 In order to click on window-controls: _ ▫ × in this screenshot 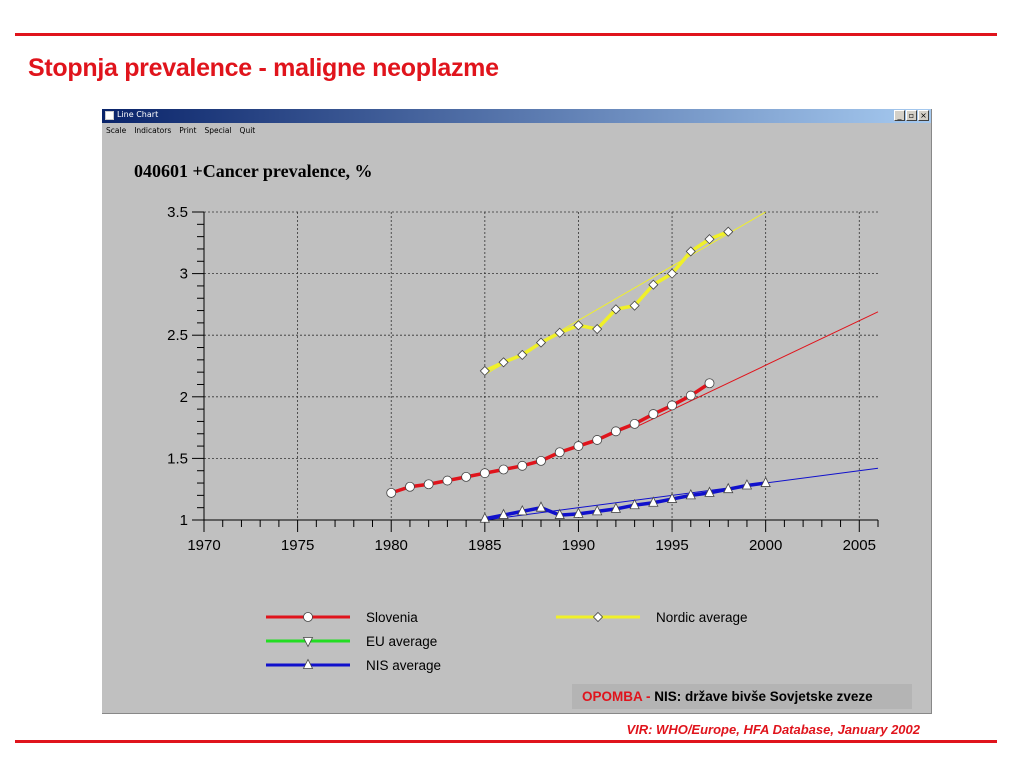, I will do `click(911, 115)`.